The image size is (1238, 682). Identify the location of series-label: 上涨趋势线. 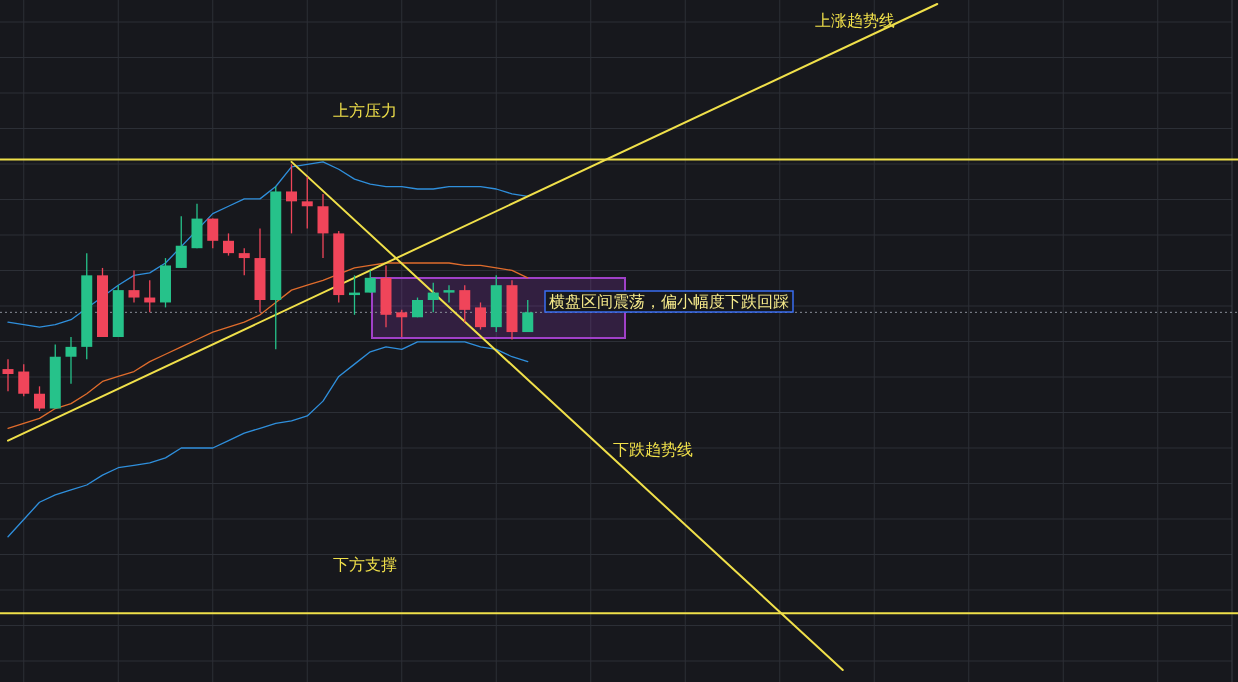
(854, 21).